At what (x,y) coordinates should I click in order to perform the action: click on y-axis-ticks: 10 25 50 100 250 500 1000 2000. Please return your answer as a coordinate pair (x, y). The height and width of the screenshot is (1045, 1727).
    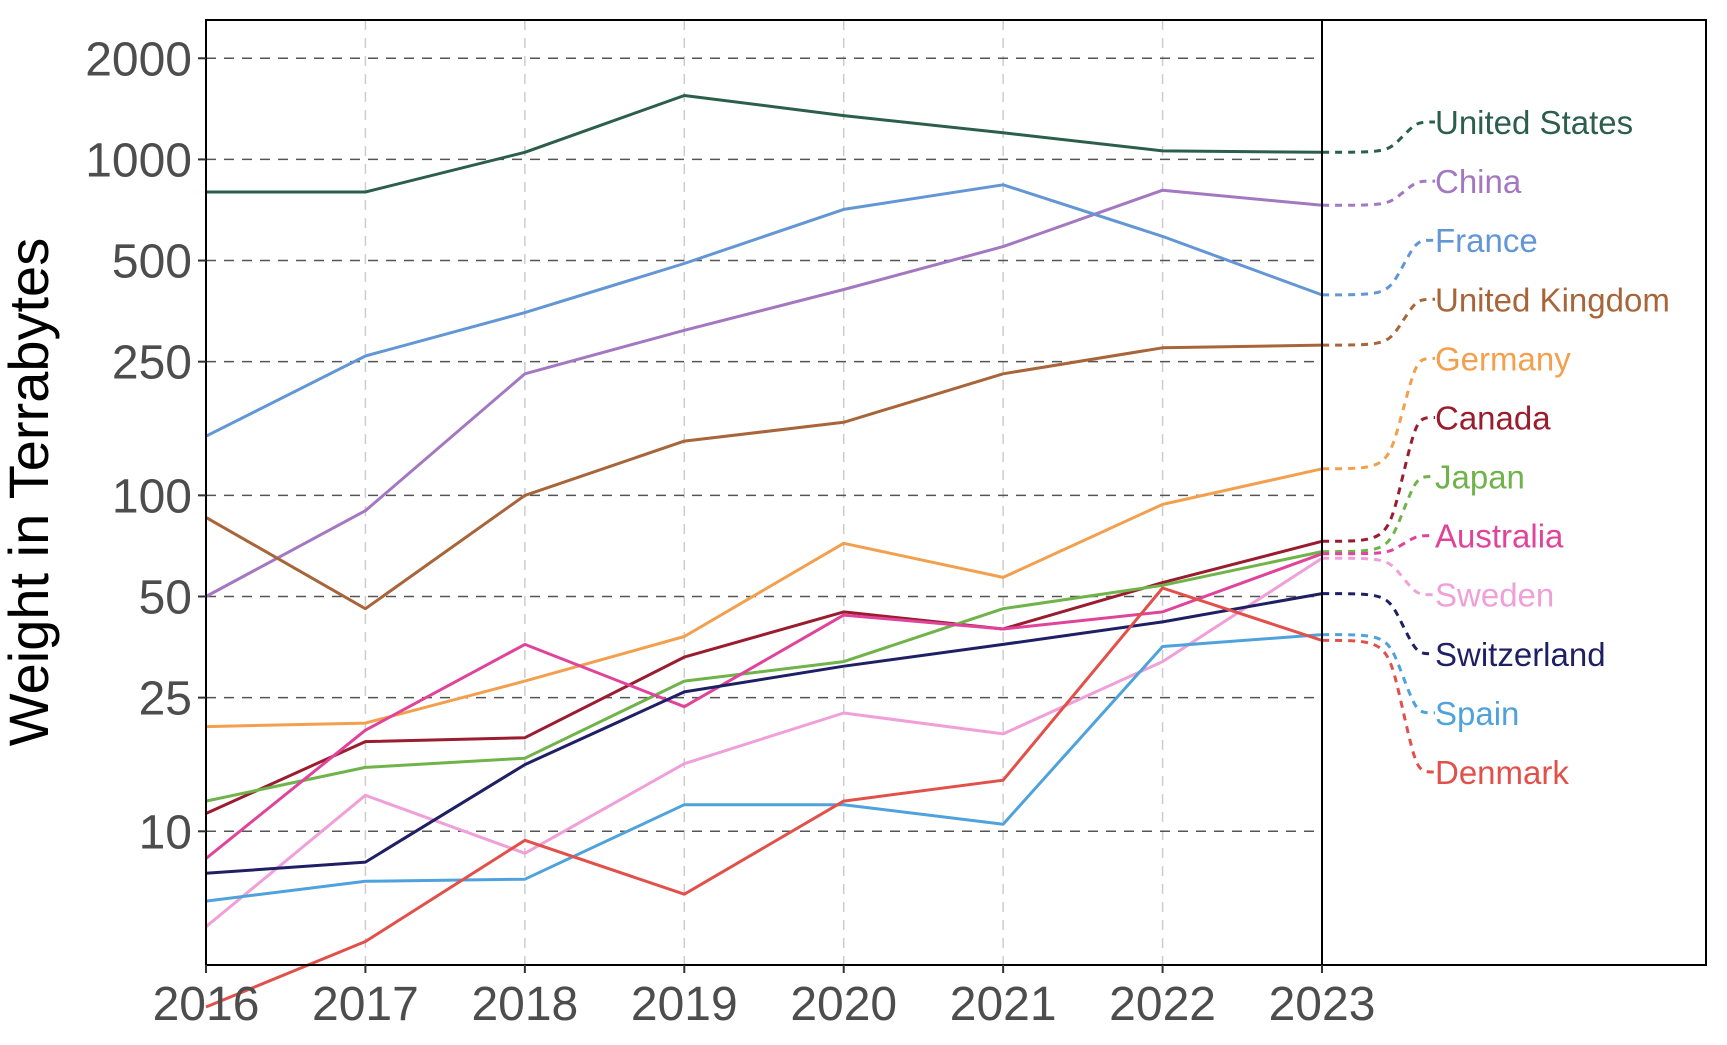
    Looking at the image, I should click on (145, 446).